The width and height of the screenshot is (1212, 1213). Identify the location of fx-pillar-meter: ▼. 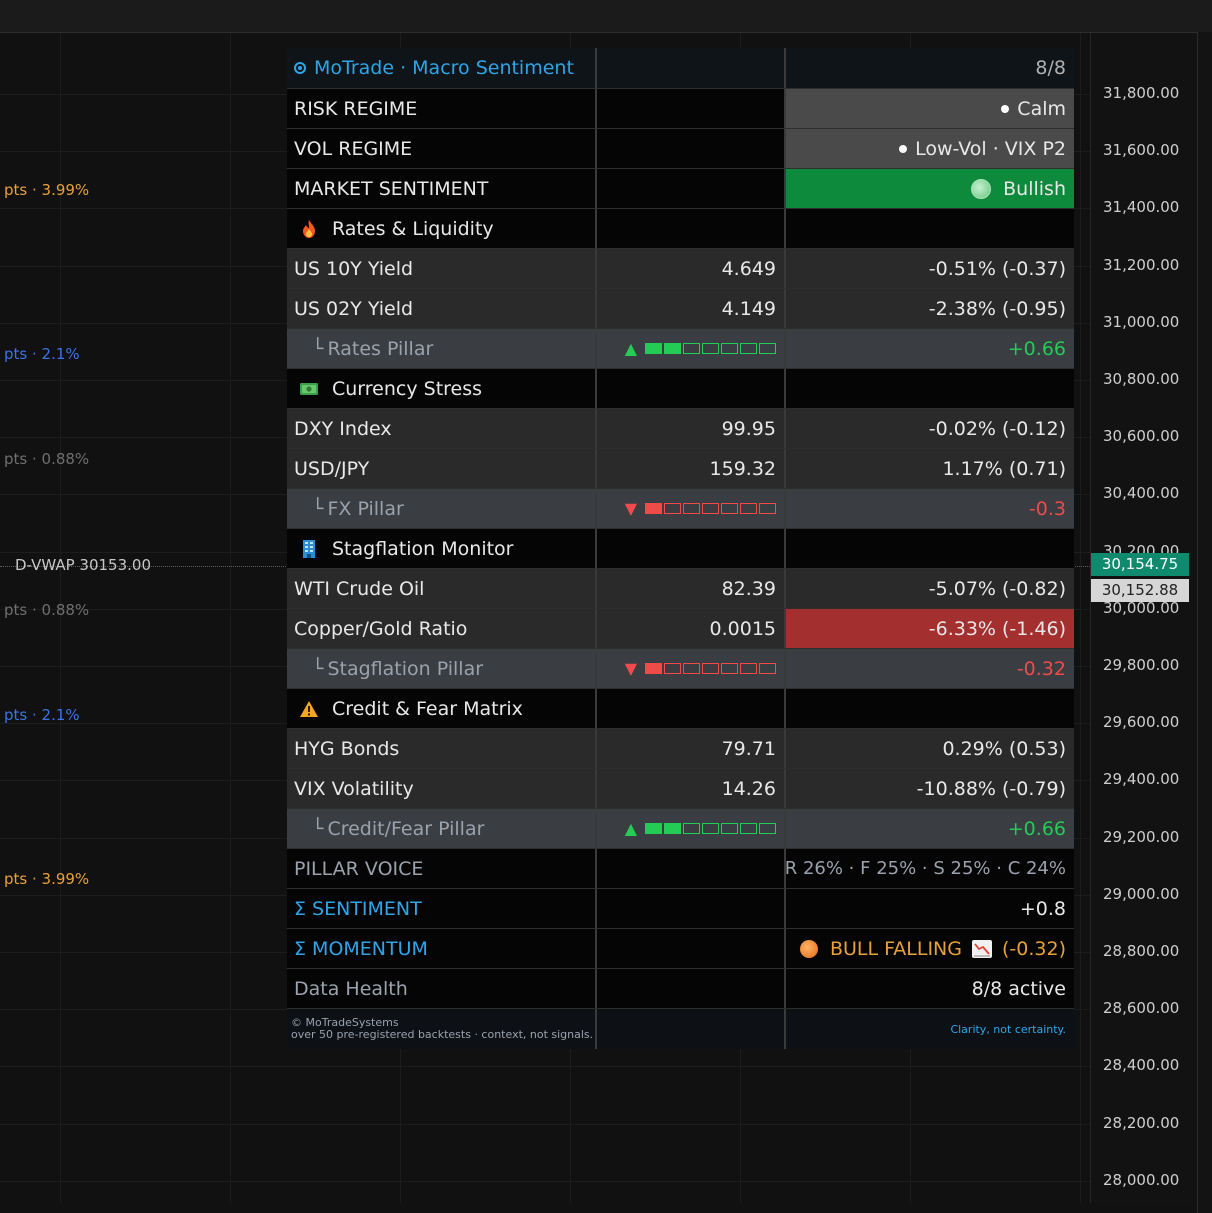
(691, 508).